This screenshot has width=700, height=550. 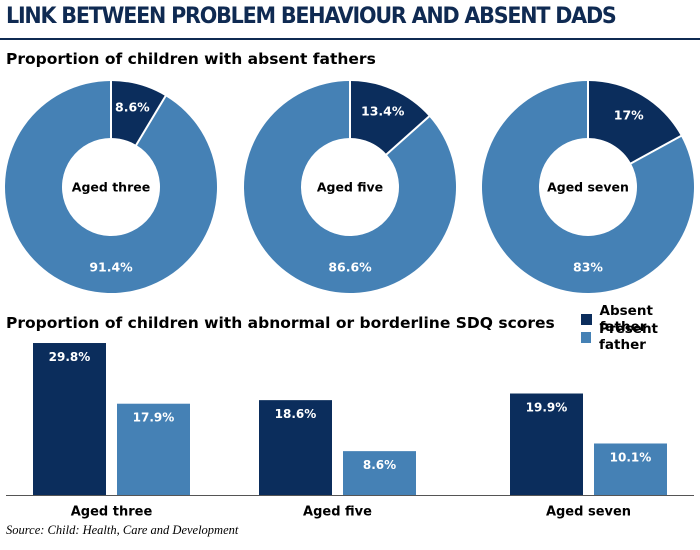 What do you see at coordinates (588, 267) in the screenshot?
I see `donut-label-present: 83%` at bounding box center [588, 267].